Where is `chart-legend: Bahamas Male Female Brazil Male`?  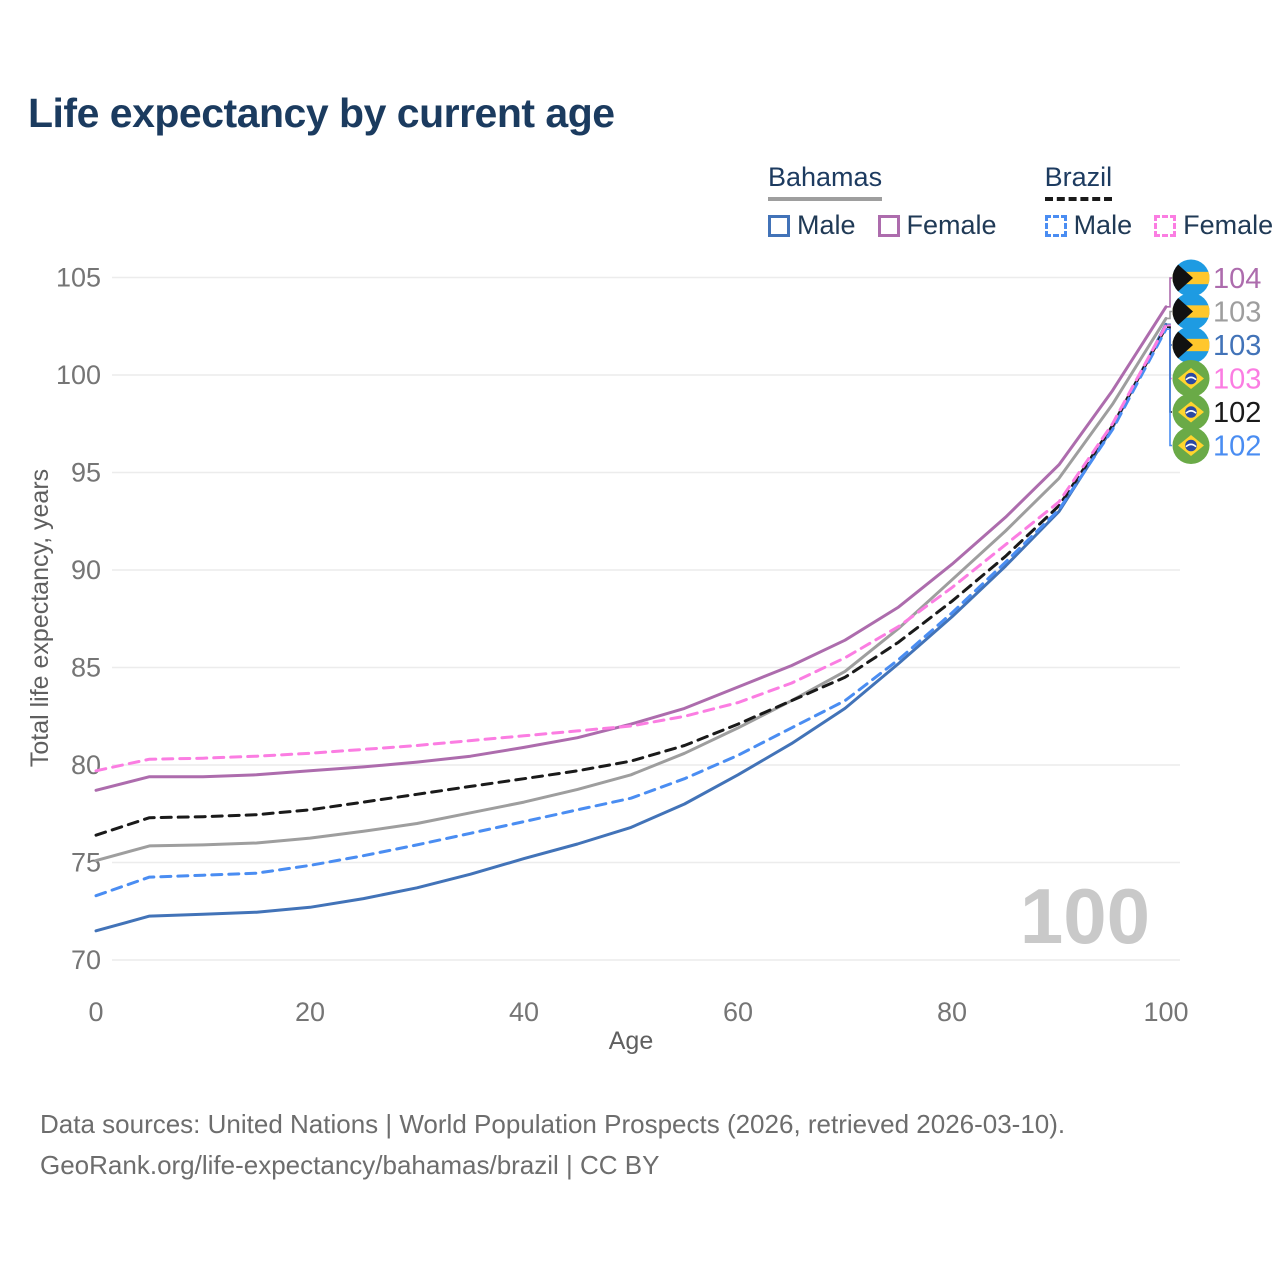
chart-legend: Bahamas Male Female Brazil Male is located at coordinates (1020, 201).